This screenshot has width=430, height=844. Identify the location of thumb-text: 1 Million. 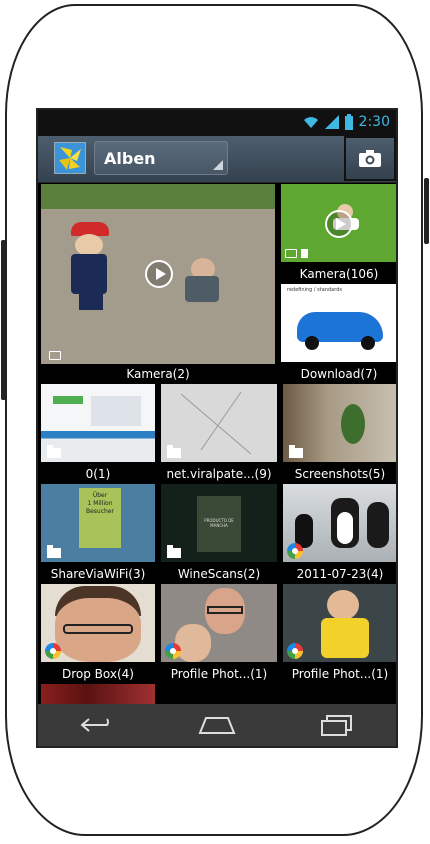
(100, 503).